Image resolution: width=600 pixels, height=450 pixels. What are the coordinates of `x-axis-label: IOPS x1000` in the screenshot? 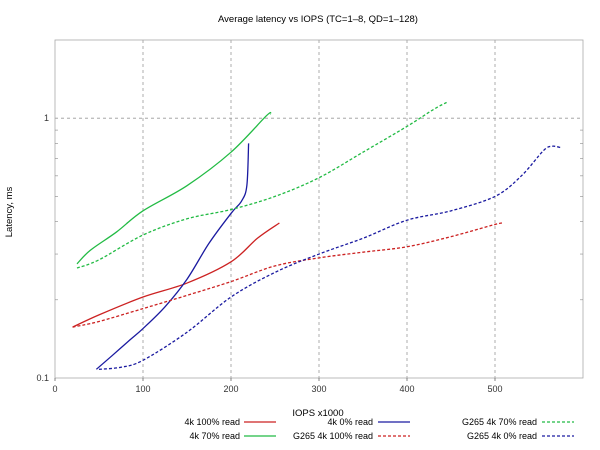 It's located at (317, 413).